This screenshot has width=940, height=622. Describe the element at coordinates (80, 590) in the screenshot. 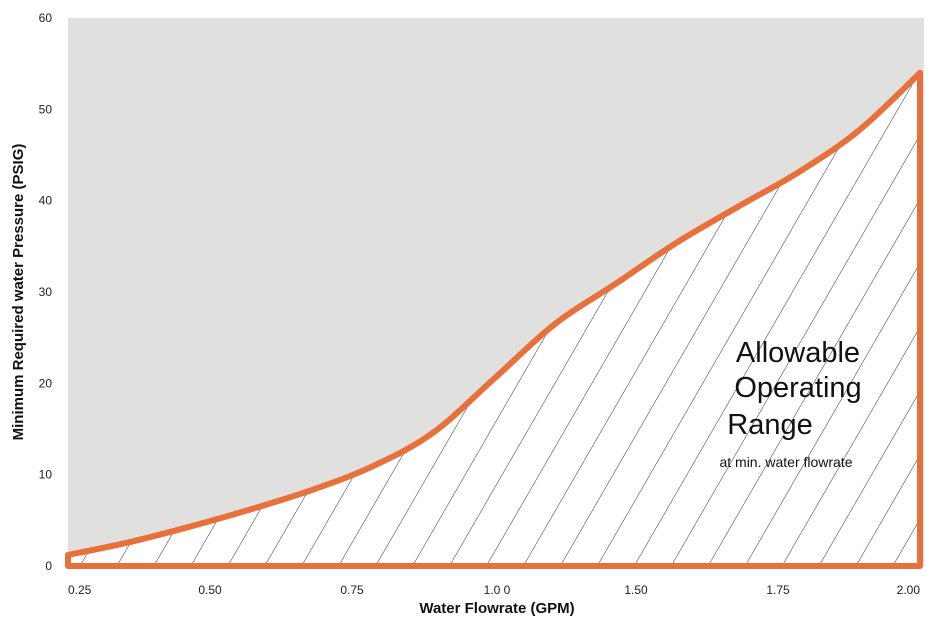

I see `x-tick-label: 0.25` at that location.